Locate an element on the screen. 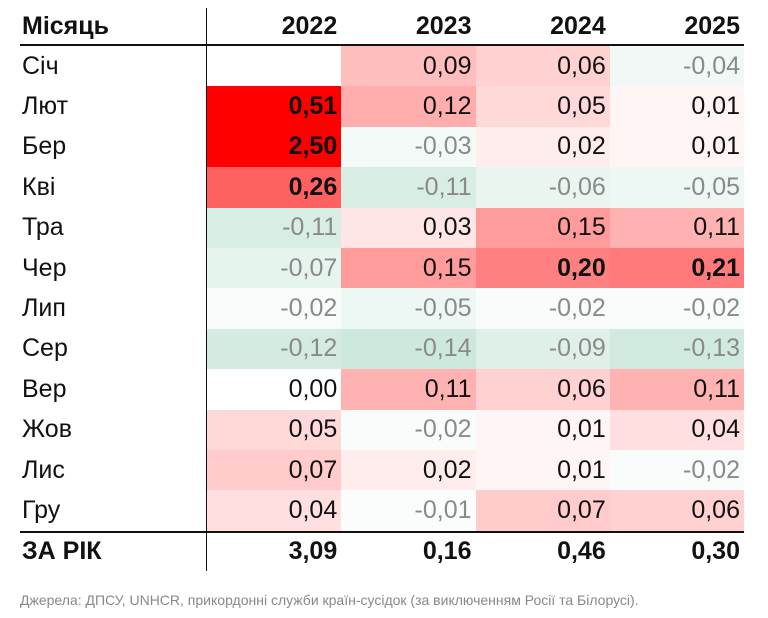 This screenshot has width=768, height=618. table-row: Лют 0,51 0,12 0,05 0,01 is located at coordinates (382, 106).